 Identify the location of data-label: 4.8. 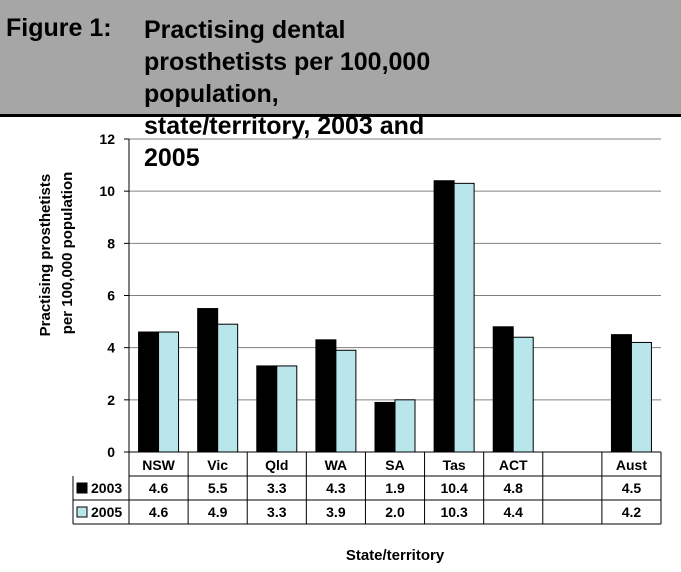
(513, 488).